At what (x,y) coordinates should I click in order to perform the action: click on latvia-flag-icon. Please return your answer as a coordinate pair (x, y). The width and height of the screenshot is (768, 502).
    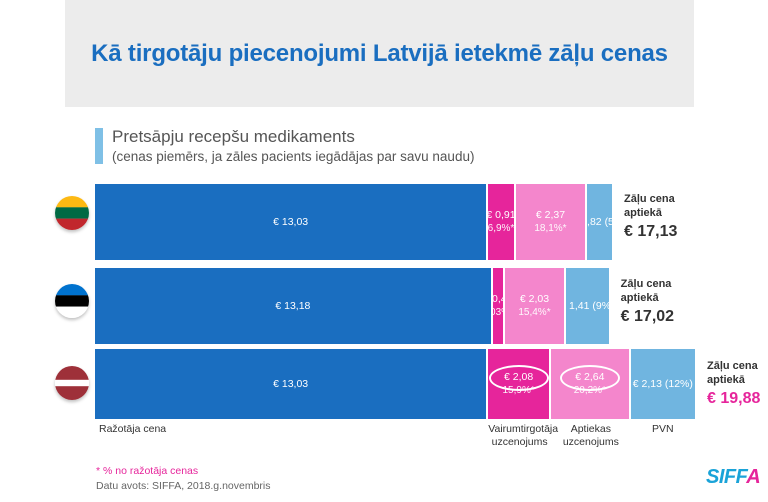
    Looking at the image, I should click on (72, 383).